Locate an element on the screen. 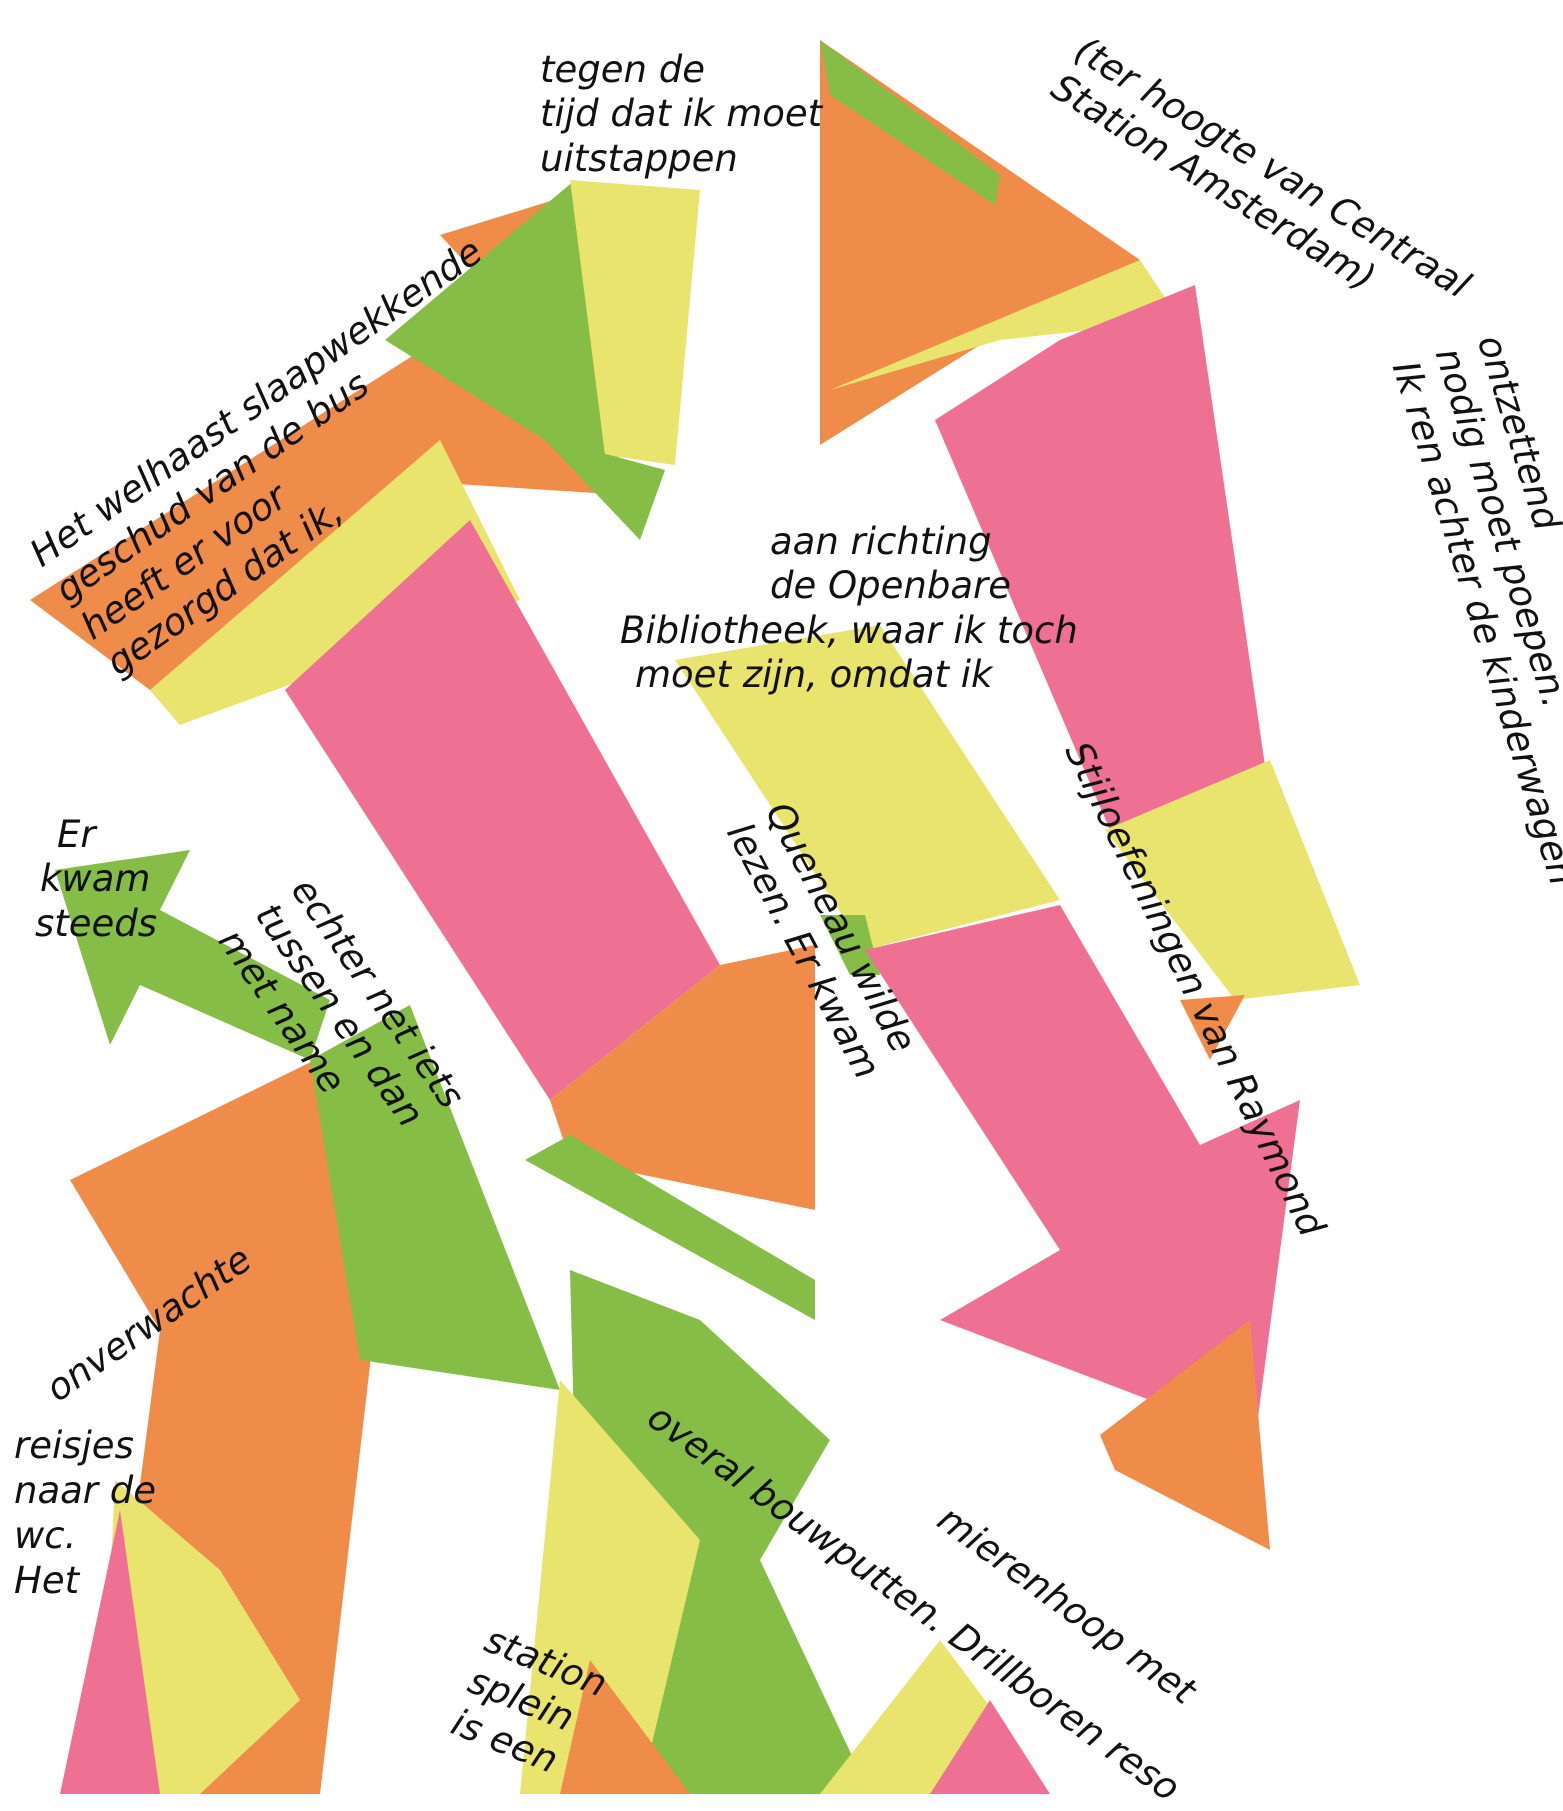 The width and height of the screenshot is (1563, 1811). text-line: naar de is located at coordinates (85, 1491).